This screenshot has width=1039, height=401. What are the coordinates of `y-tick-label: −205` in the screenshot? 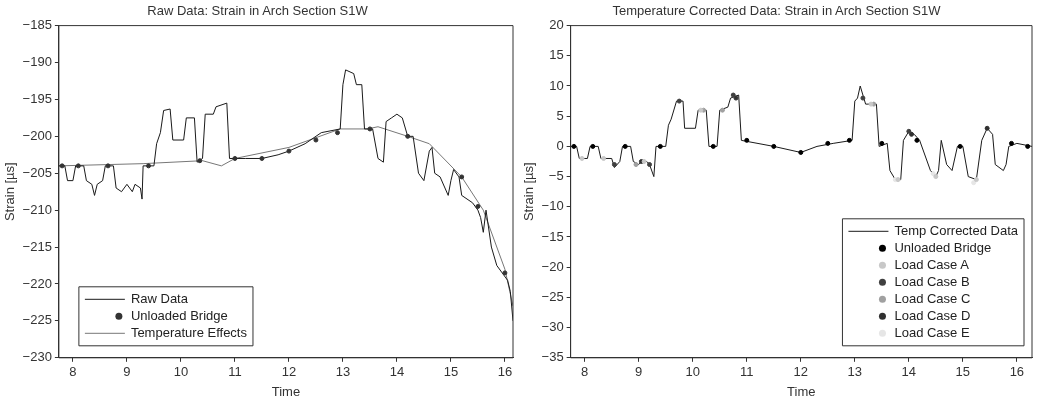 It's located at (37, 172).